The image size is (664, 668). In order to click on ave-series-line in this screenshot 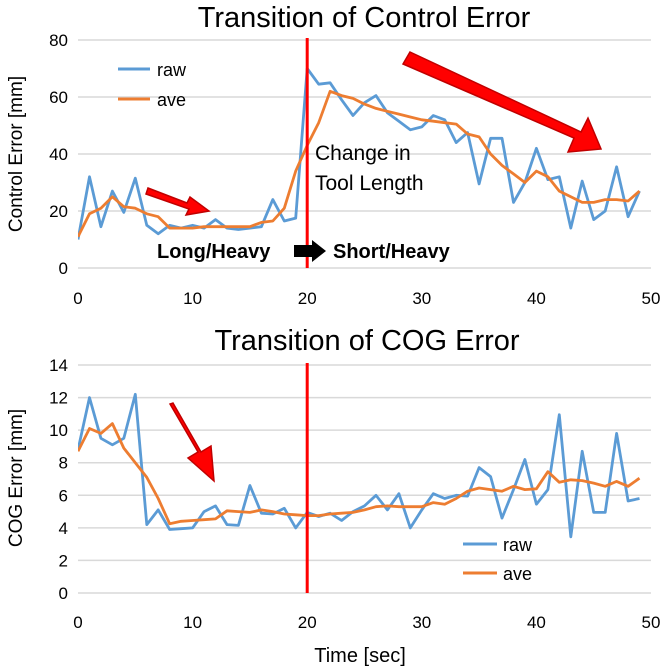, I will do `click(359, 474)`.